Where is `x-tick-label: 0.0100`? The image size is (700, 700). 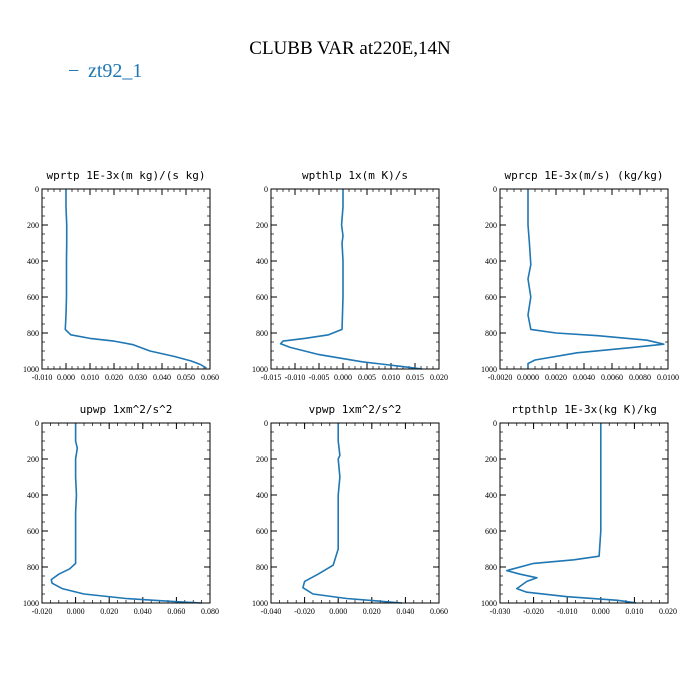
x-tick-label: 0.0100 is located at coordinates (668, 377).